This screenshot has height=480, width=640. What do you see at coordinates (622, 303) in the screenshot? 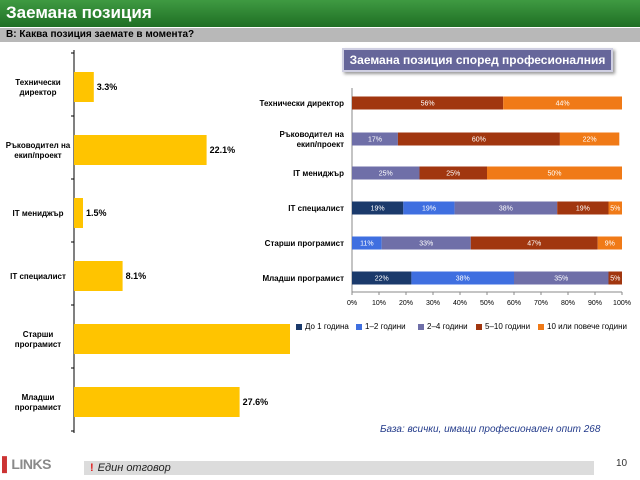
I see `x-tick-label-10: 100%` at bounding box center [622, 303].